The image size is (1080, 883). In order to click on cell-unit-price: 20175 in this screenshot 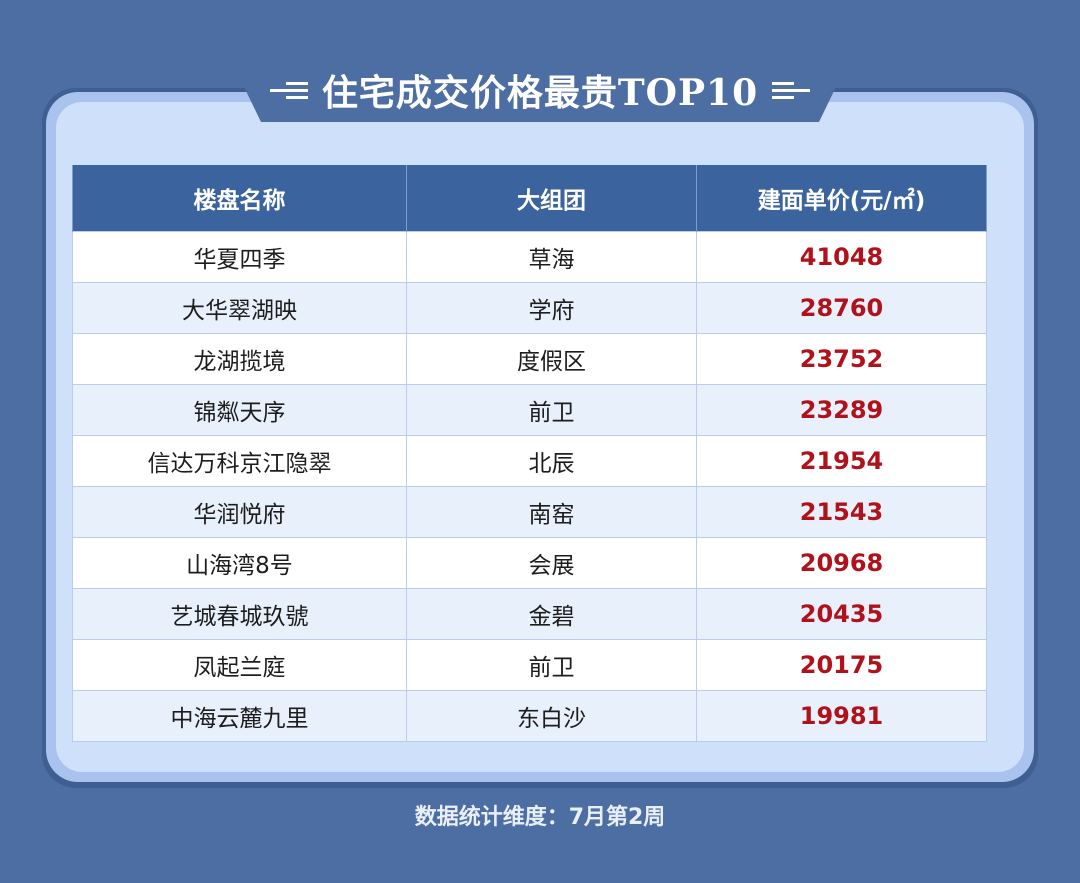, I will do `click(841, 665)`.